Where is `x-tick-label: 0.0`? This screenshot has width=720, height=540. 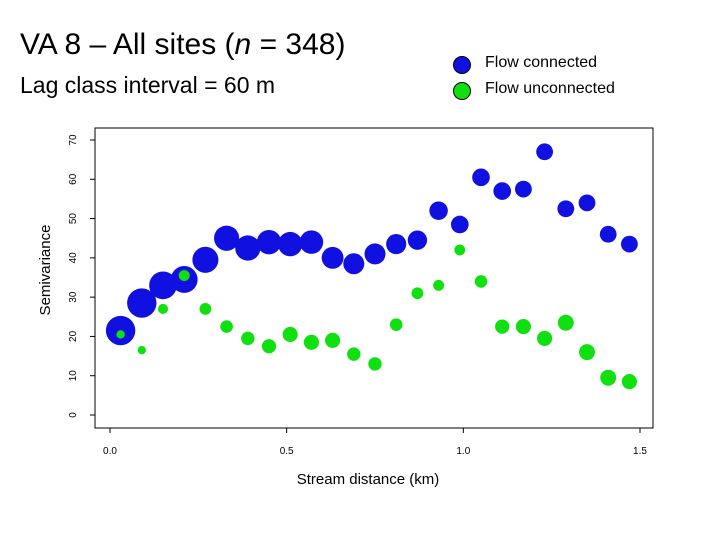
x-tick-label: 0.0 is located at coordinates (110, 451).